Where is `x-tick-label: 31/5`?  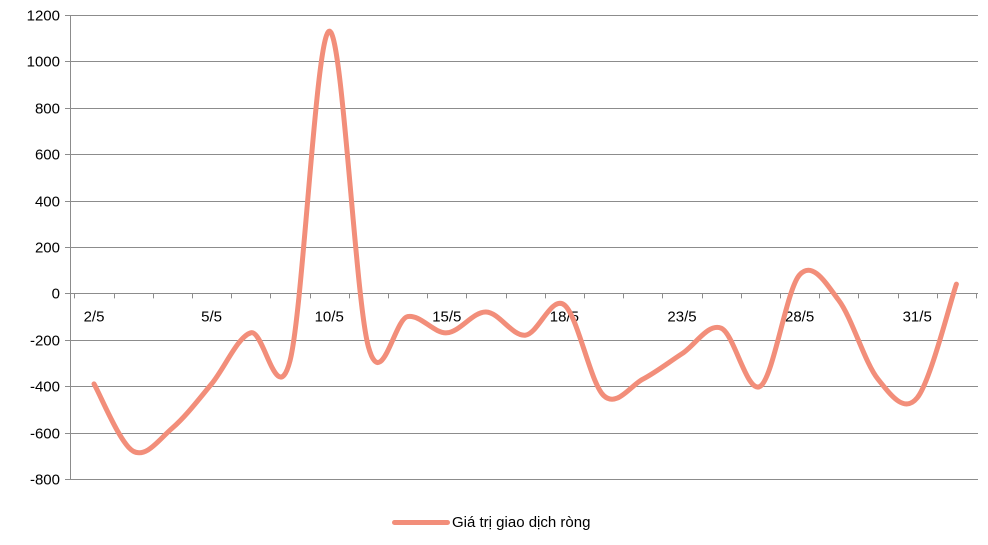 x-tick-label: 31/5 is located at coordinates (917, 316).